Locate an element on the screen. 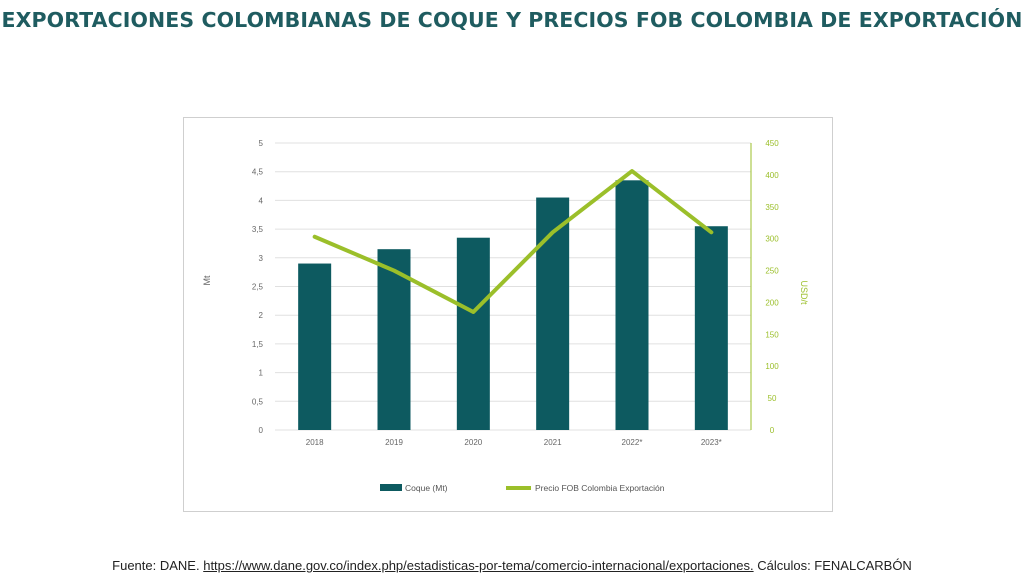  legend-swatch-coque is located at coordinates (391, 487).